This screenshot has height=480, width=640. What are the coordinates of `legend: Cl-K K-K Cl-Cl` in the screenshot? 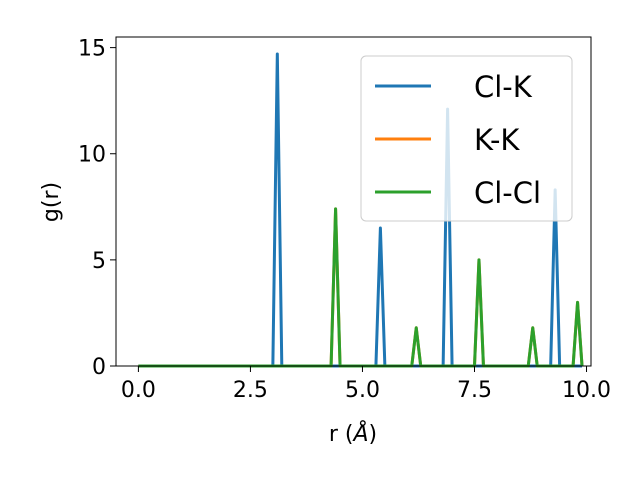 It's located at (466, 138).